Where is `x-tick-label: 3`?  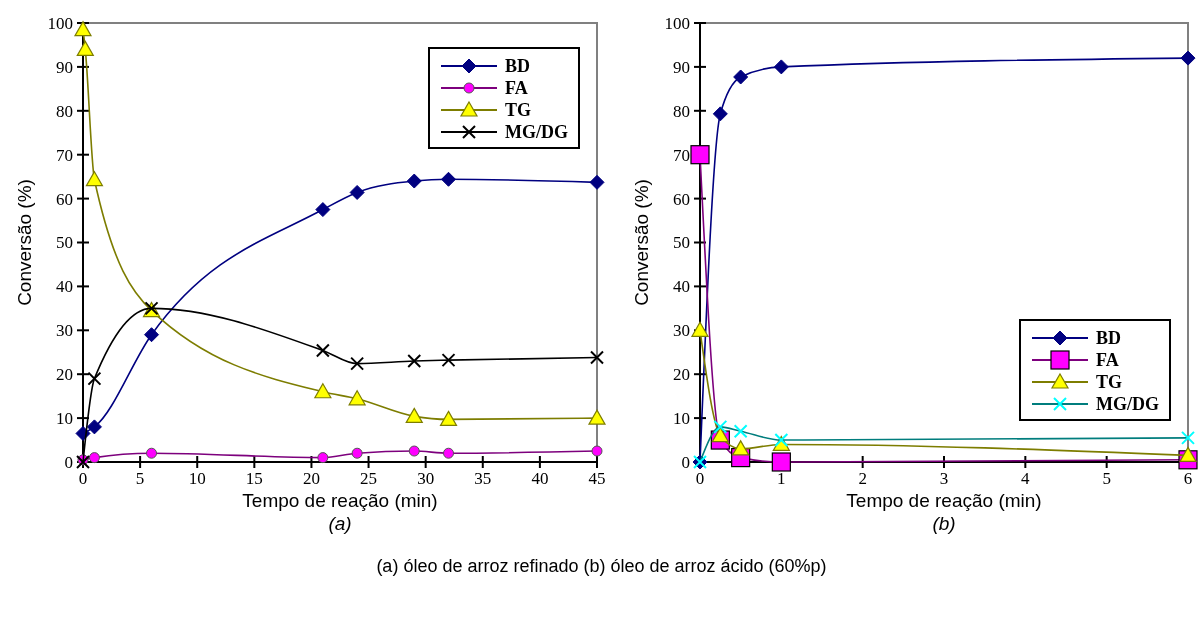
x-tick-label: 3 is located at coordinates (944, 478).